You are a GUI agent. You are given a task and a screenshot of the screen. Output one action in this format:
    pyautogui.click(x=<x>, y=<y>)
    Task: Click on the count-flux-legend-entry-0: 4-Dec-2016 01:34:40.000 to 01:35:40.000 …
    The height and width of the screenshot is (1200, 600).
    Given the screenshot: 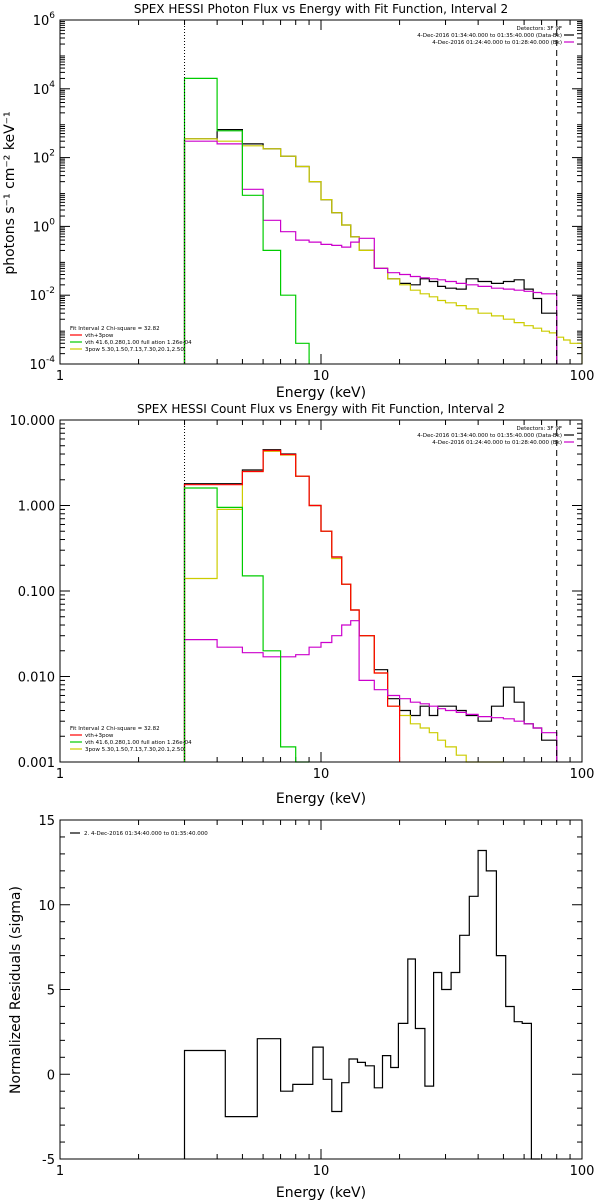 What is the action you would take?
    pyautogui.click(x=489, y=436)
    